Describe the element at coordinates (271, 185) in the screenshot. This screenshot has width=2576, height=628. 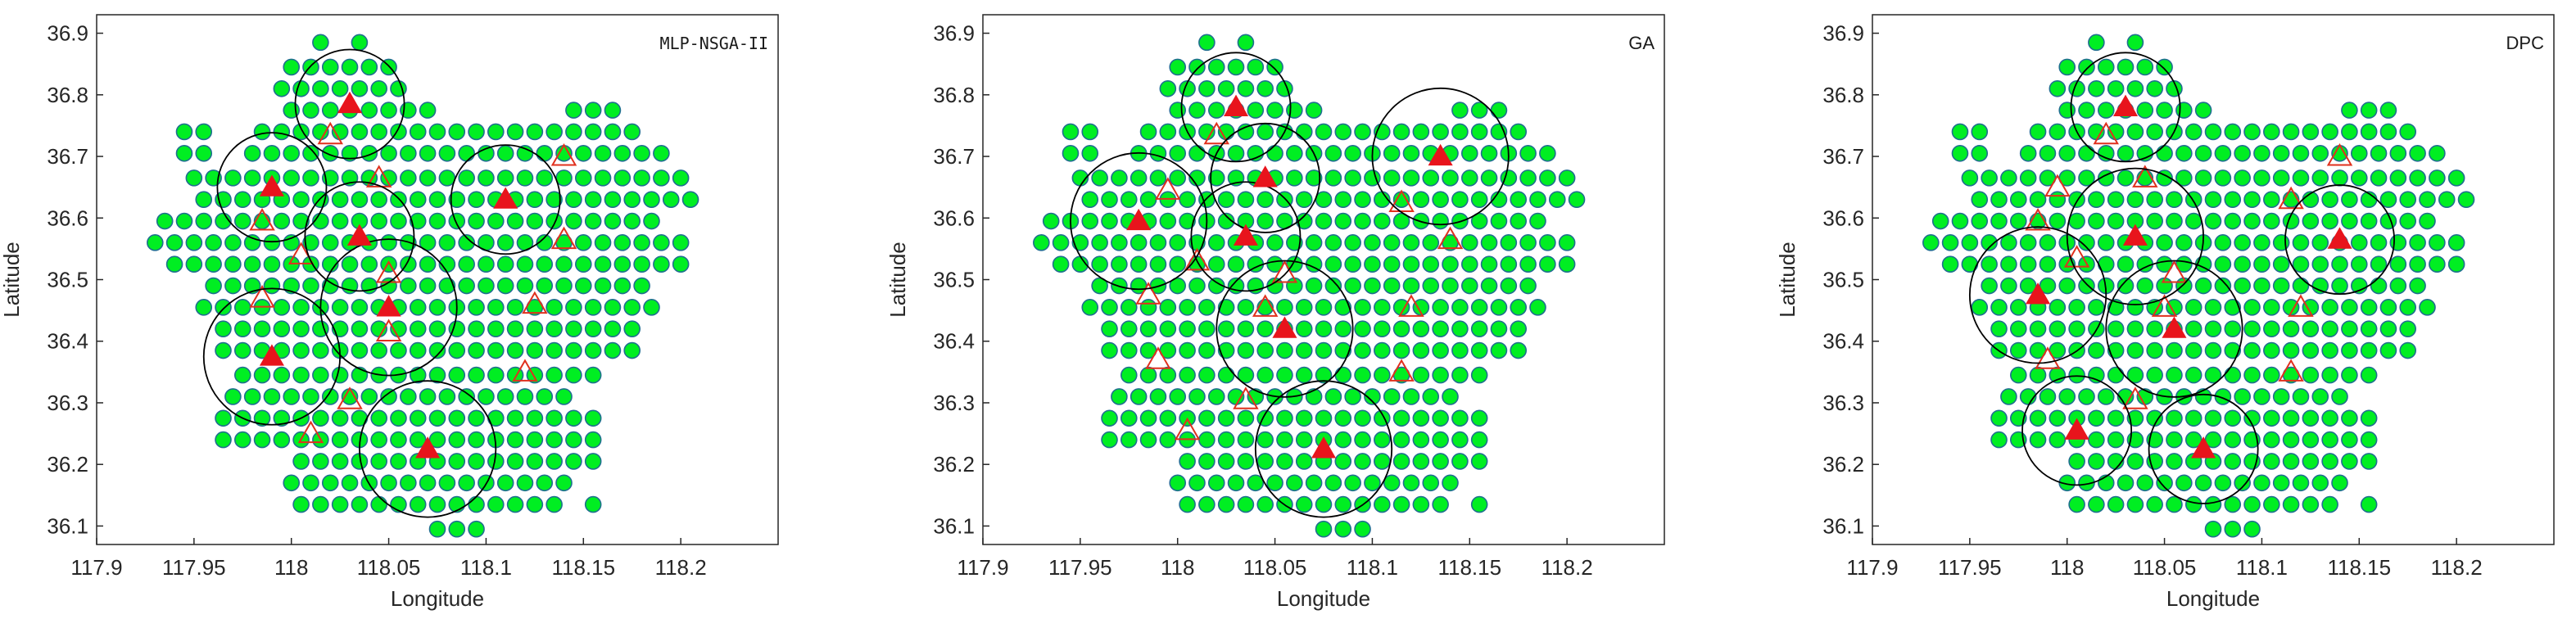
I see `selected-facility-triangle` at that location.